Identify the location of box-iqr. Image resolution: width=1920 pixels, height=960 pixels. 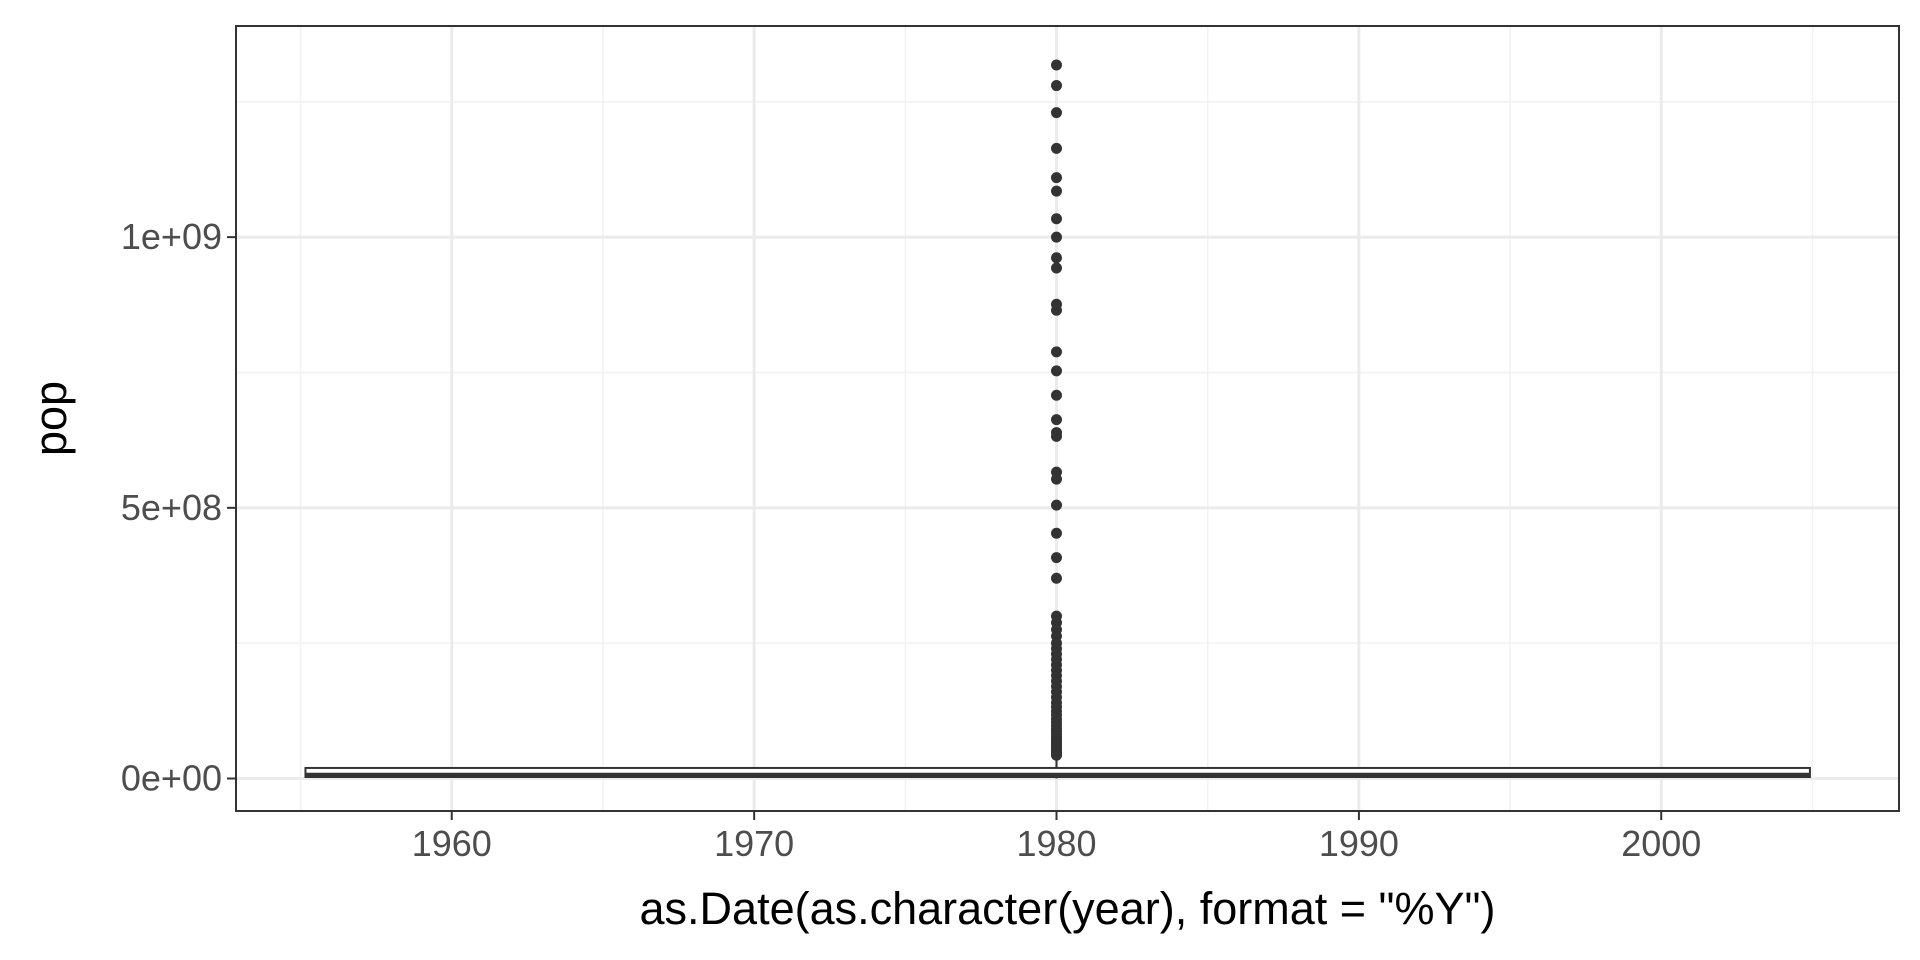
(1057, 772).